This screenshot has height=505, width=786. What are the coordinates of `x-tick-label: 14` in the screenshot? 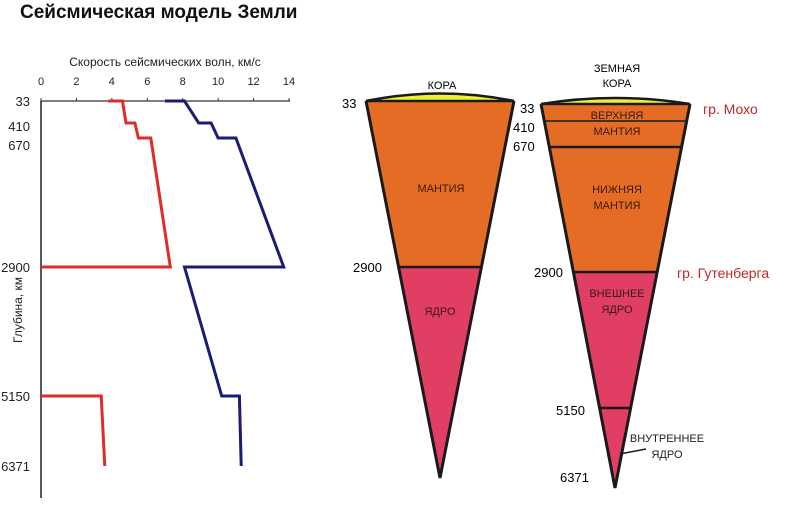 It's located at (289, 82).